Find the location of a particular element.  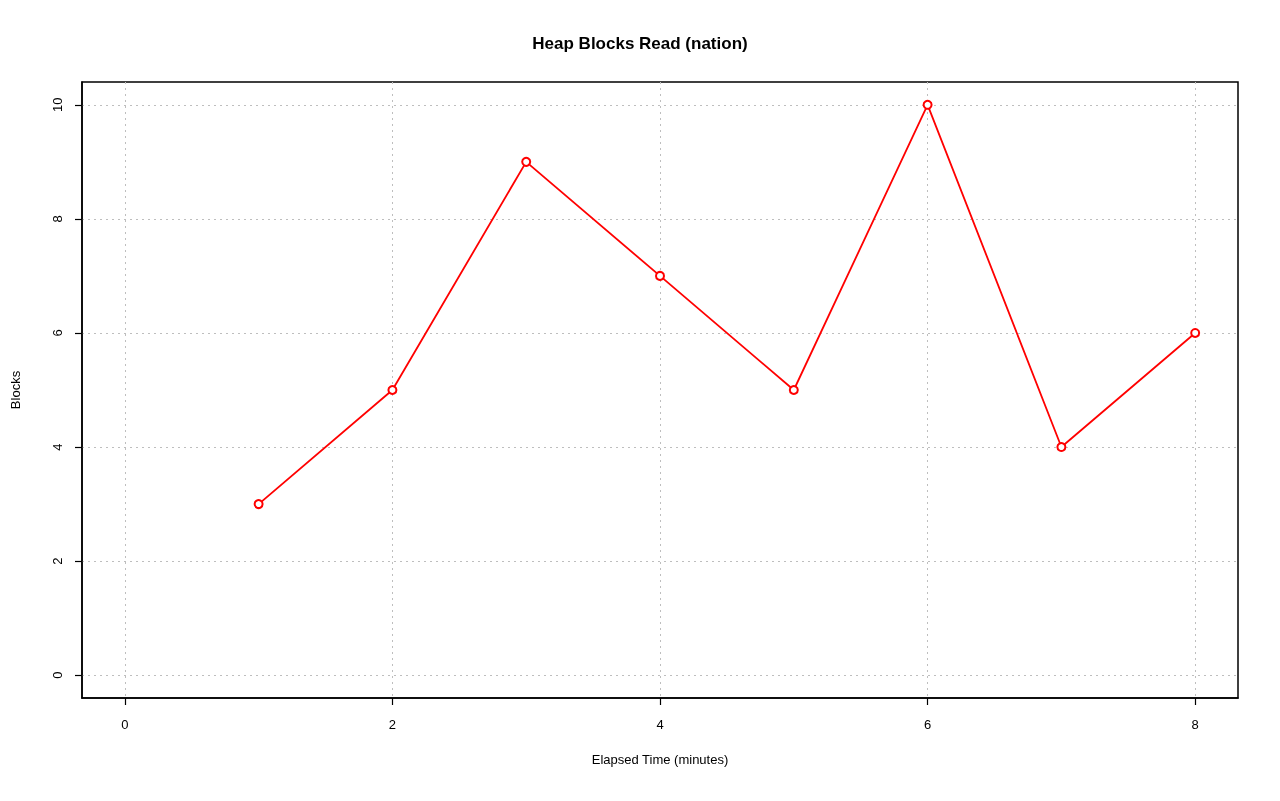

x-axis-title: Elapsed Time (minutes) is located at coordinates (660, 759).